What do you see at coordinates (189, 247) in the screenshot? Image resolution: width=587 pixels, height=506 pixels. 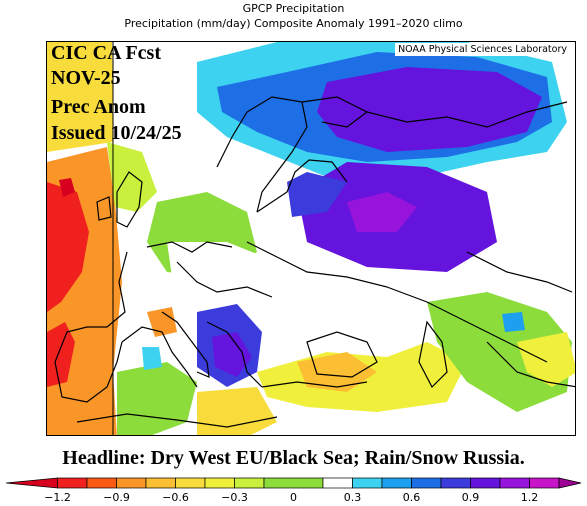 I see `coastline-north-sea` at bounding box center [189, 247].